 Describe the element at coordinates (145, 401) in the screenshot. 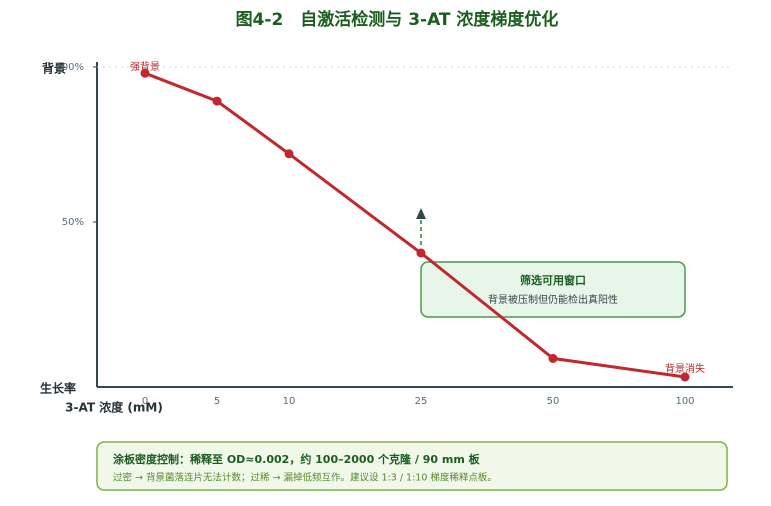

I see `x-tick-label: 0` at that location.